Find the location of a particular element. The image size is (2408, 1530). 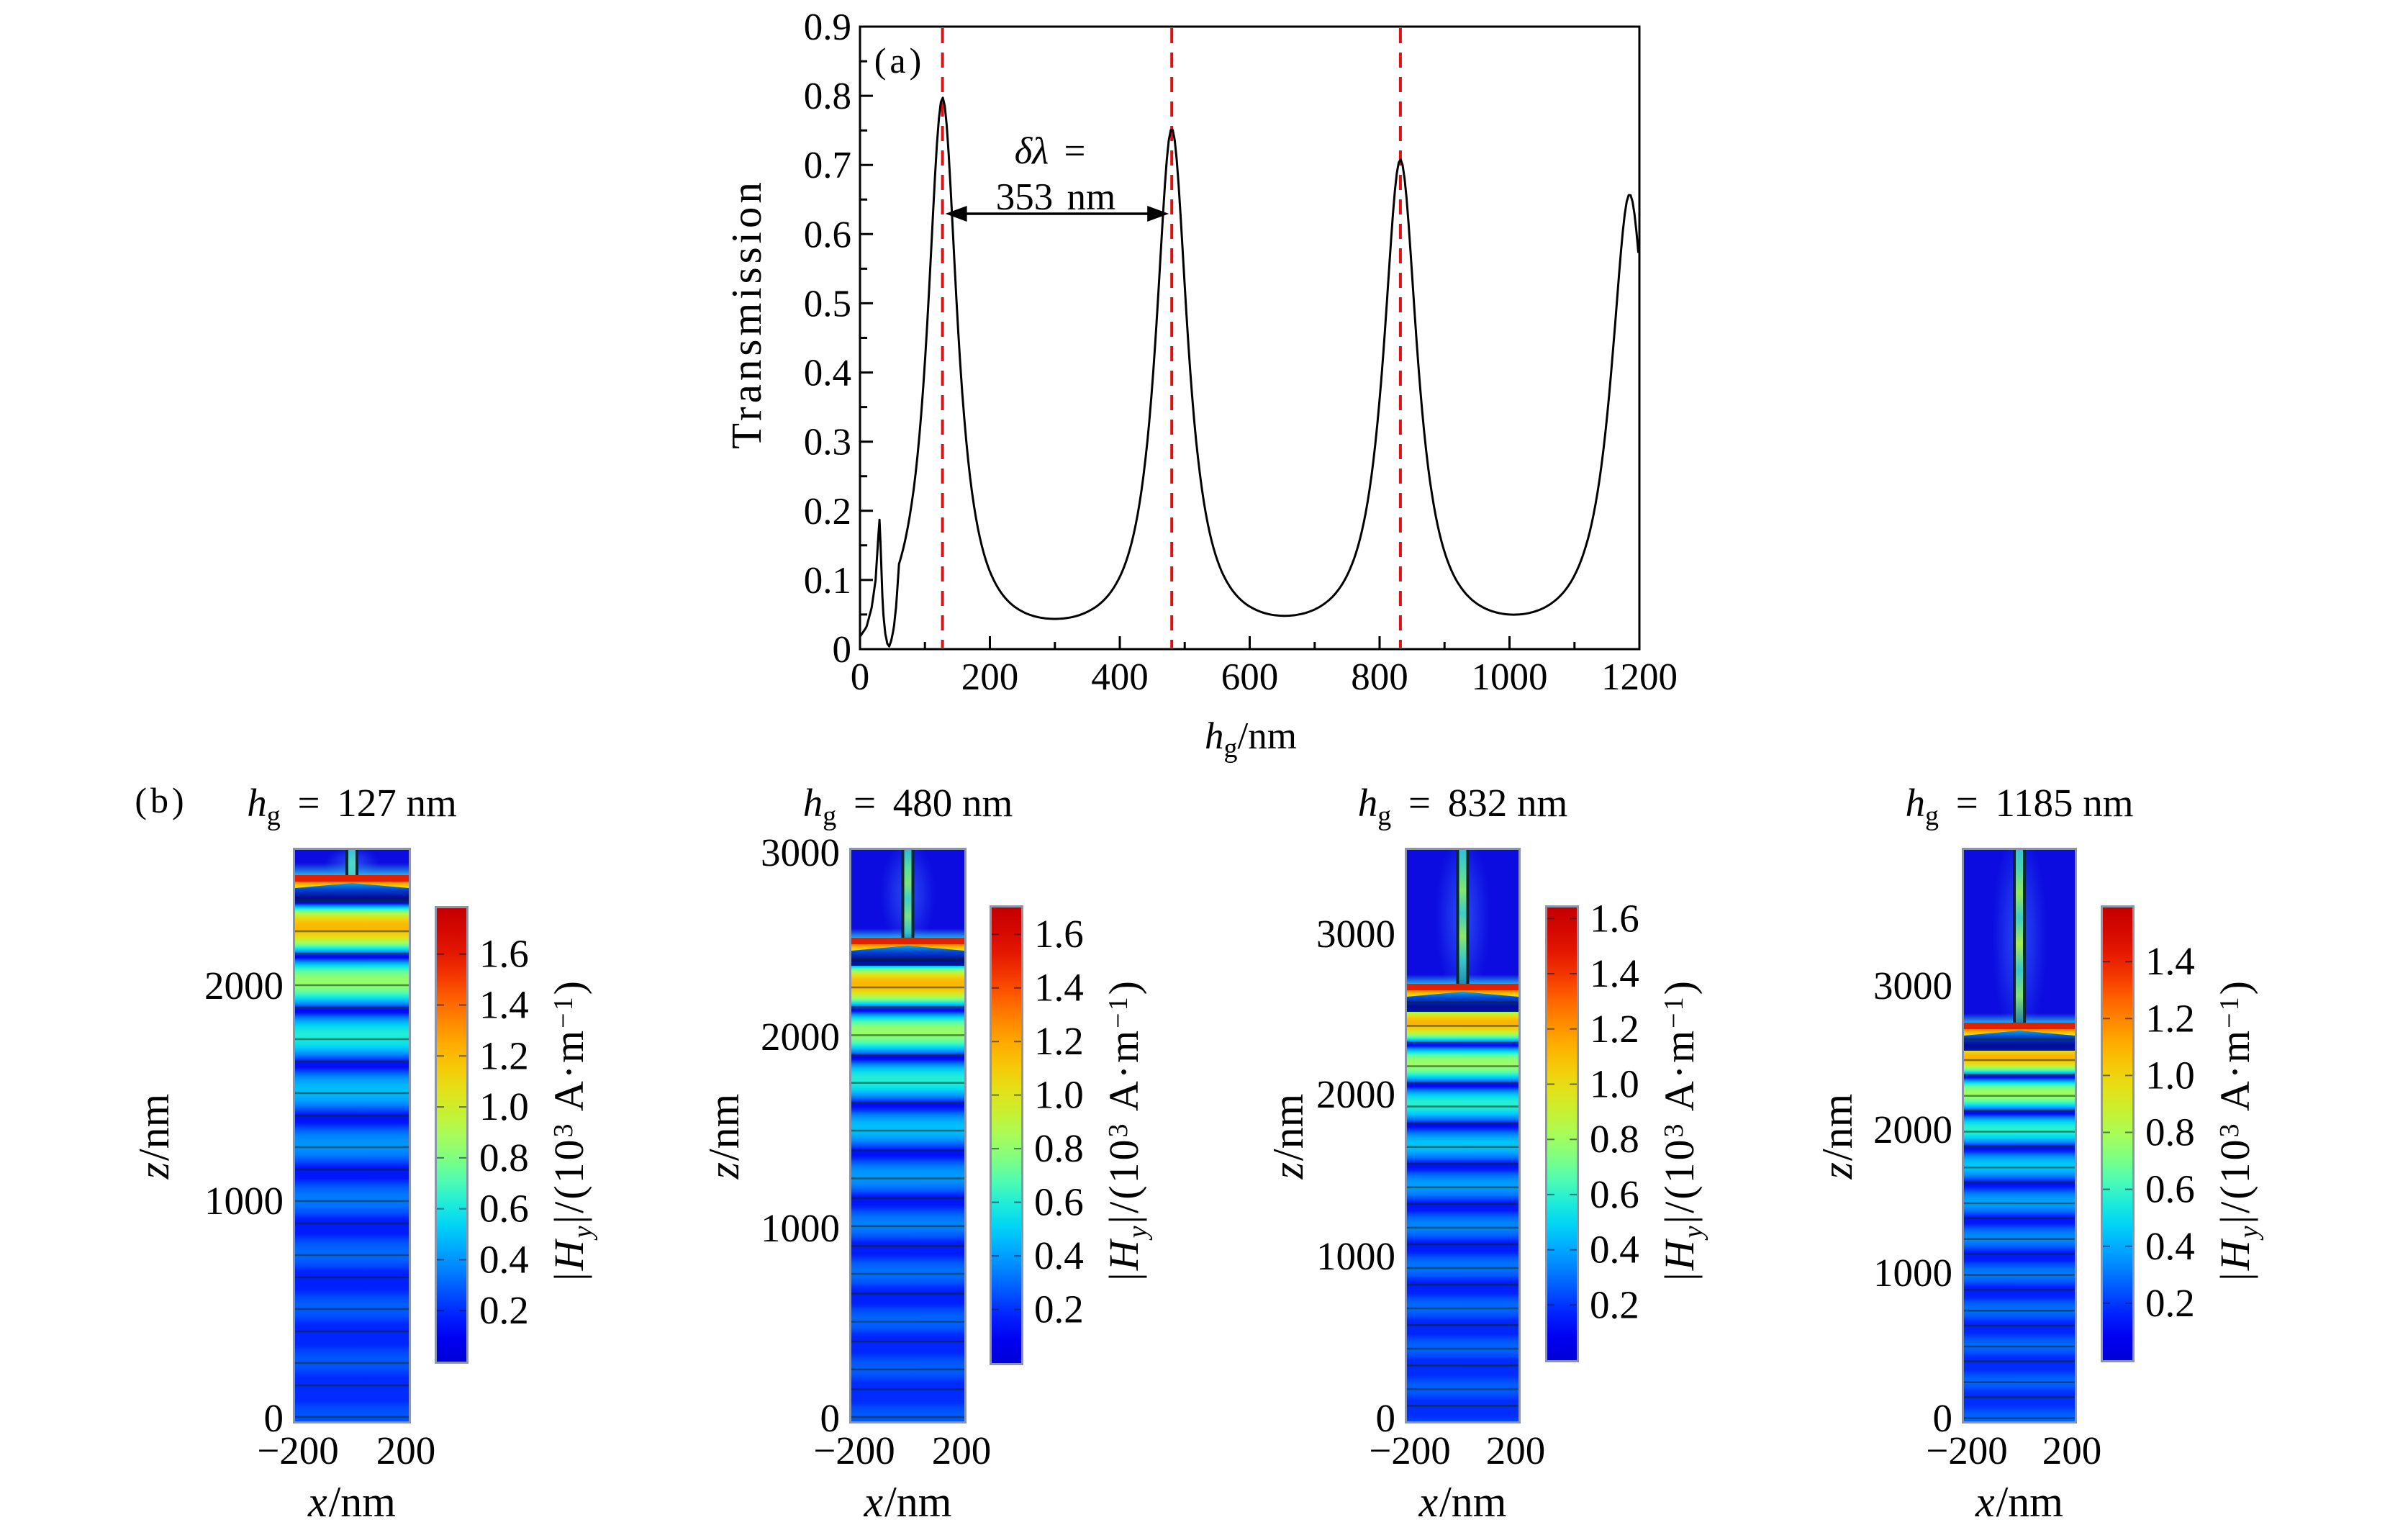

svg-text: (a) is located at coordinates (900, 60).